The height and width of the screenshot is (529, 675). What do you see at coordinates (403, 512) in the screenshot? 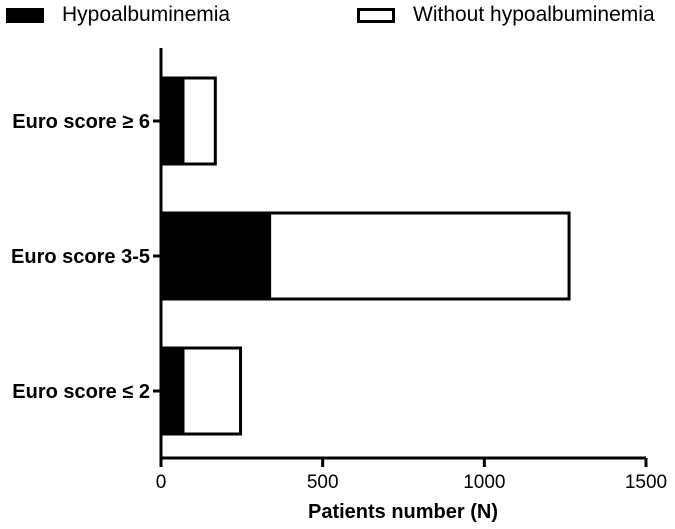
I see `x-axis-label: Patients number (N)` at bounding box center [403, 512].